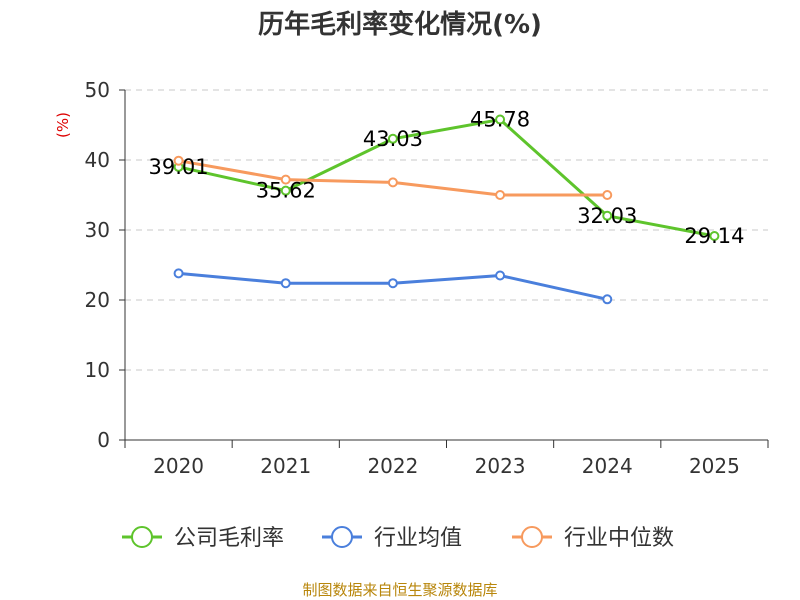 Image resolution: width=800 pixels, height=600 pixels. Describe the element at coordinates (400, 24) in the screenshot. I see `chart-title: 历年毛利率变化情况(%)` at that location.